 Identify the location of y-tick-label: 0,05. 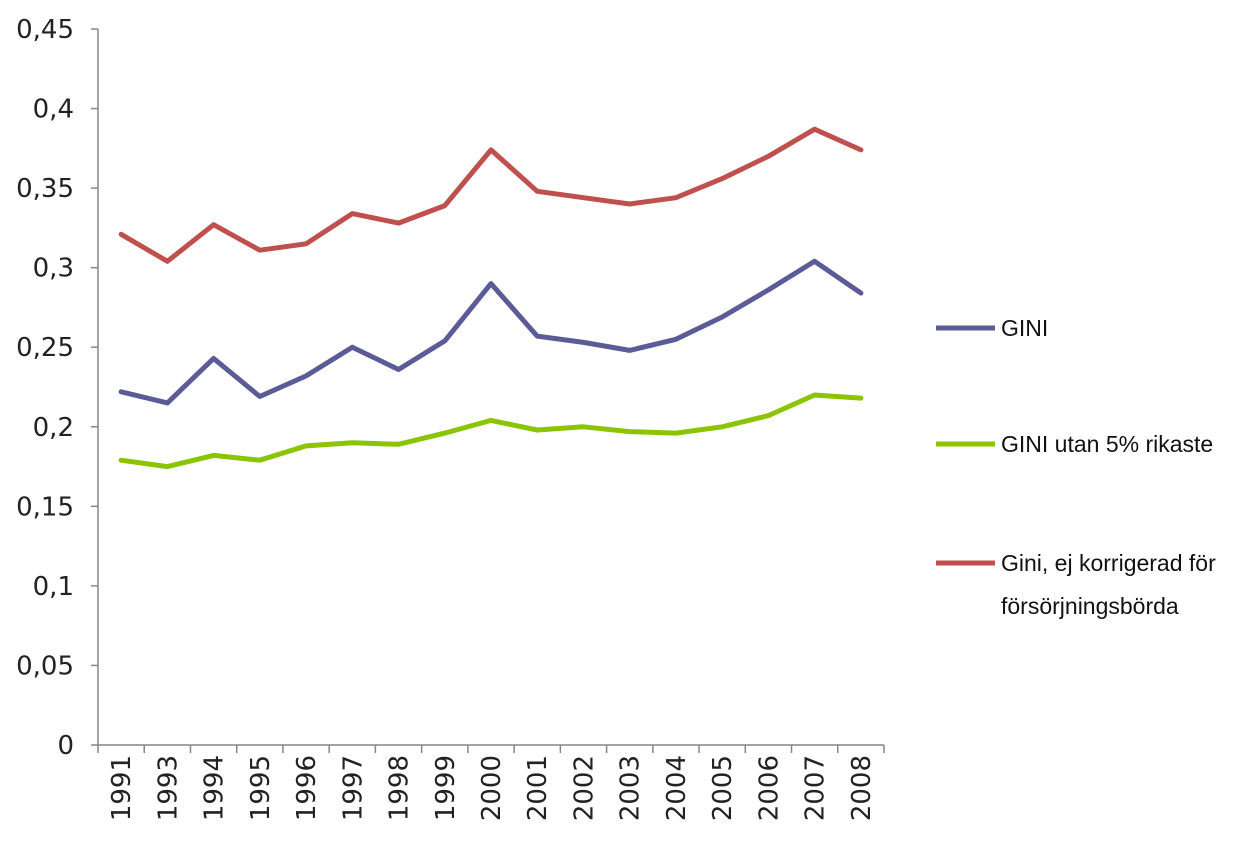
(45, 666).